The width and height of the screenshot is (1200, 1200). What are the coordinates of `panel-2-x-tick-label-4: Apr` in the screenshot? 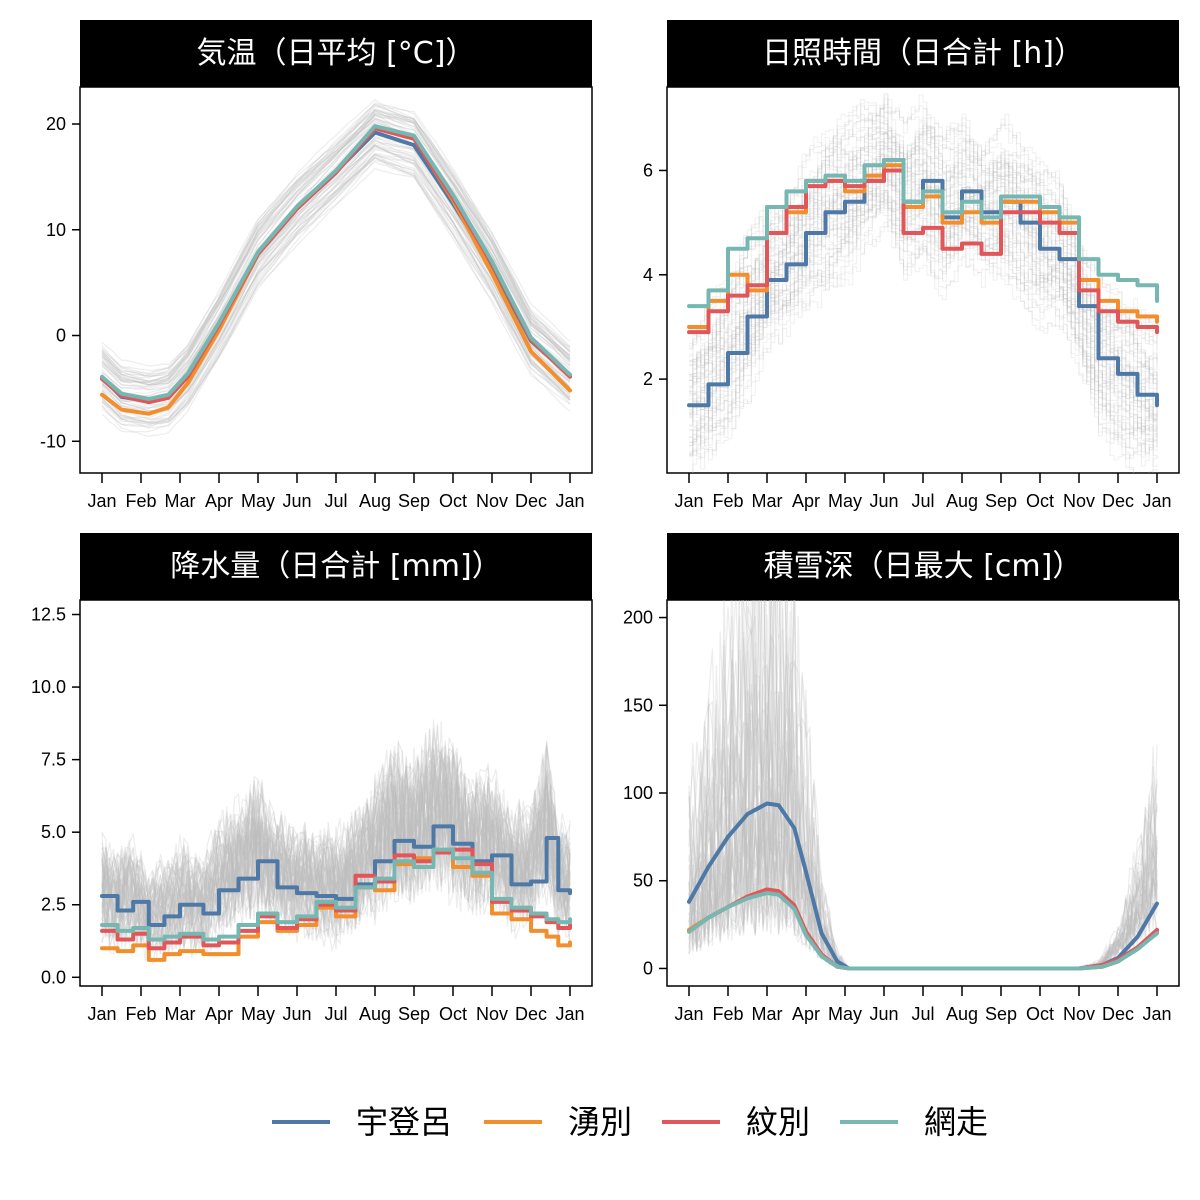 It's located at (806, 501).